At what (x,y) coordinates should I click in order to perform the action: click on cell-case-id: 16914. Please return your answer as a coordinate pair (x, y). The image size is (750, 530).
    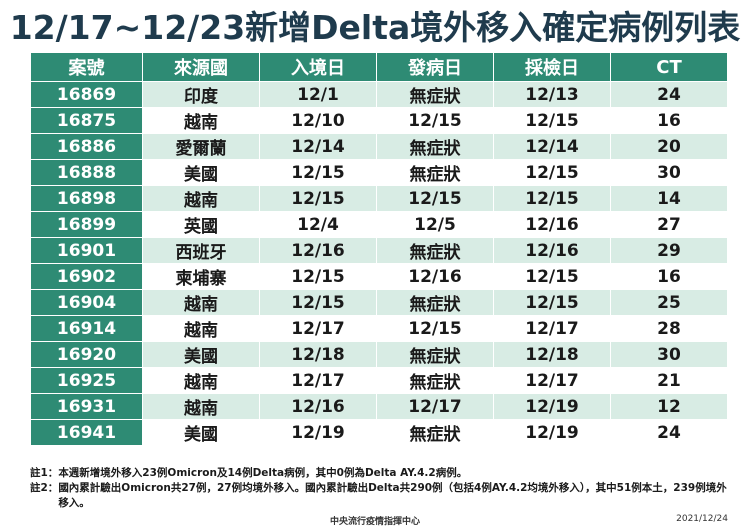
    Looking at the image, I should click on (86, 328).